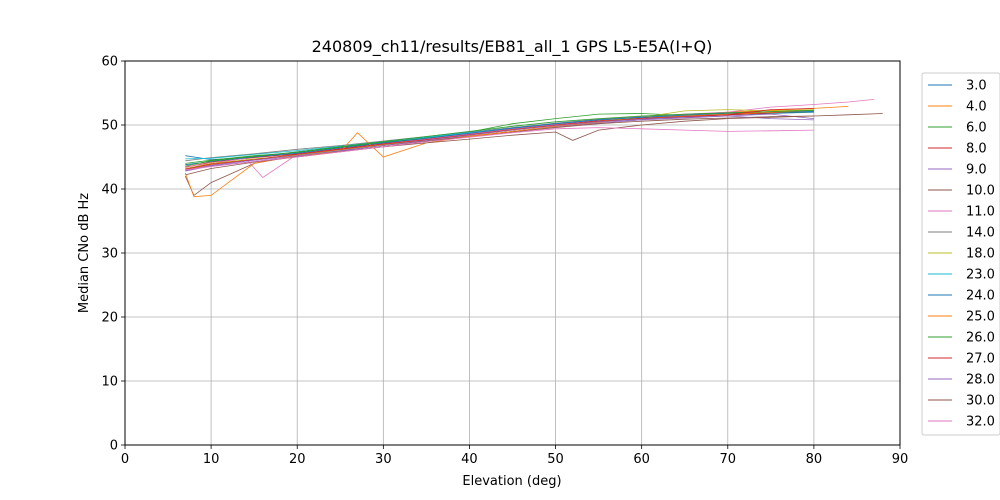  I want to click on x-tick-label: 50, so click(555, 459).